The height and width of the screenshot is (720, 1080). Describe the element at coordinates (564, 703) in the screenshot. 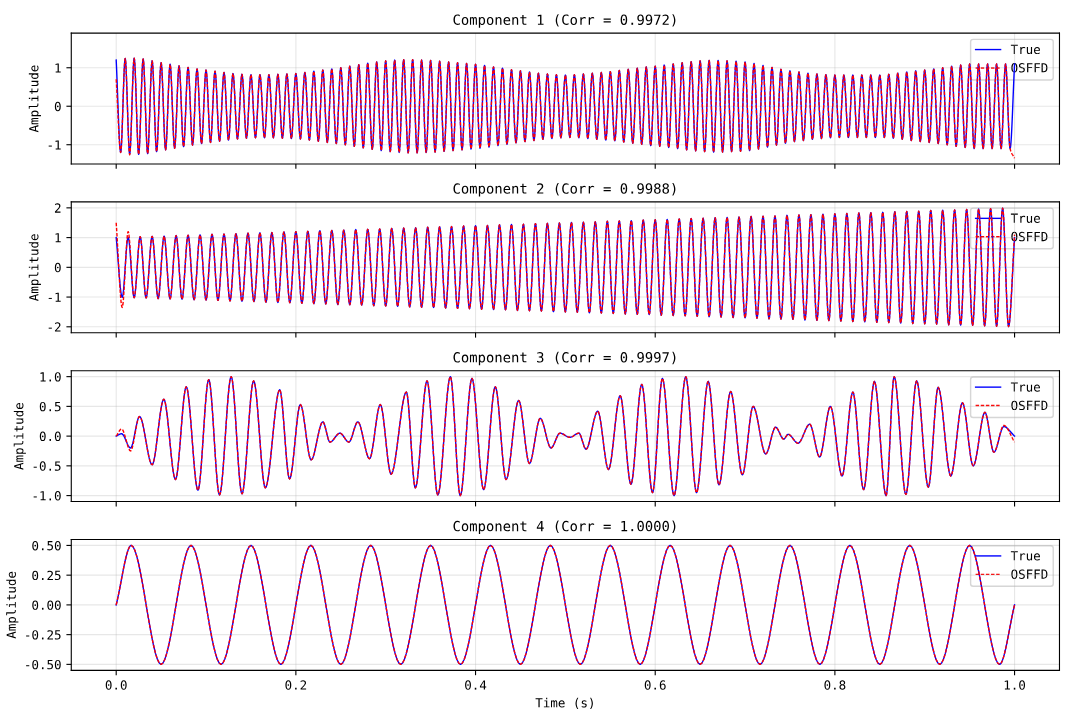

I see `x-axis-title: Time (s)` at that location.